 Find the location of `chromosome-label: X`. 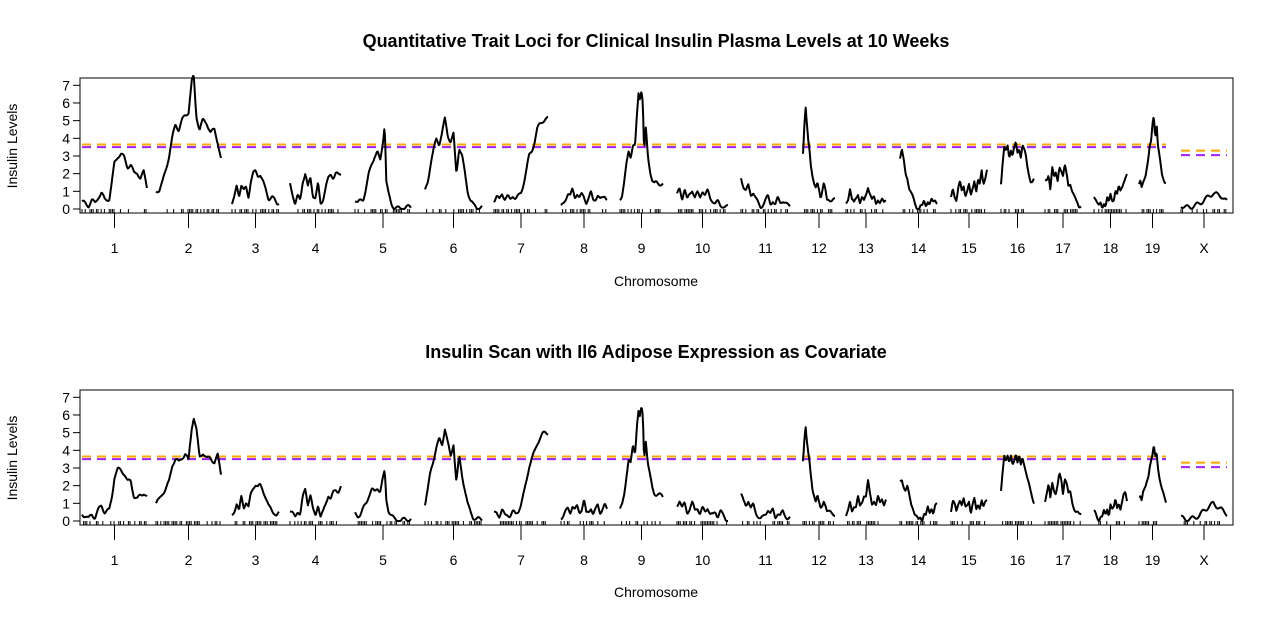

chromosome-label: X is located at coordinates (1204, 248).